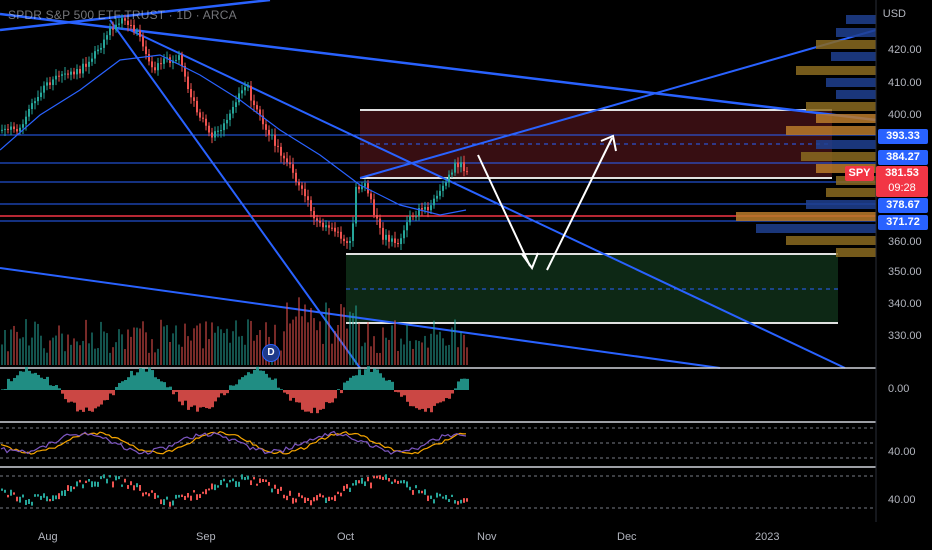 The width and height of the screenshot is (932, 550). I want to click on symbol-title: SPDR S&P 500 ETF TRUST · 1D · ARCA, so click(122, 15).